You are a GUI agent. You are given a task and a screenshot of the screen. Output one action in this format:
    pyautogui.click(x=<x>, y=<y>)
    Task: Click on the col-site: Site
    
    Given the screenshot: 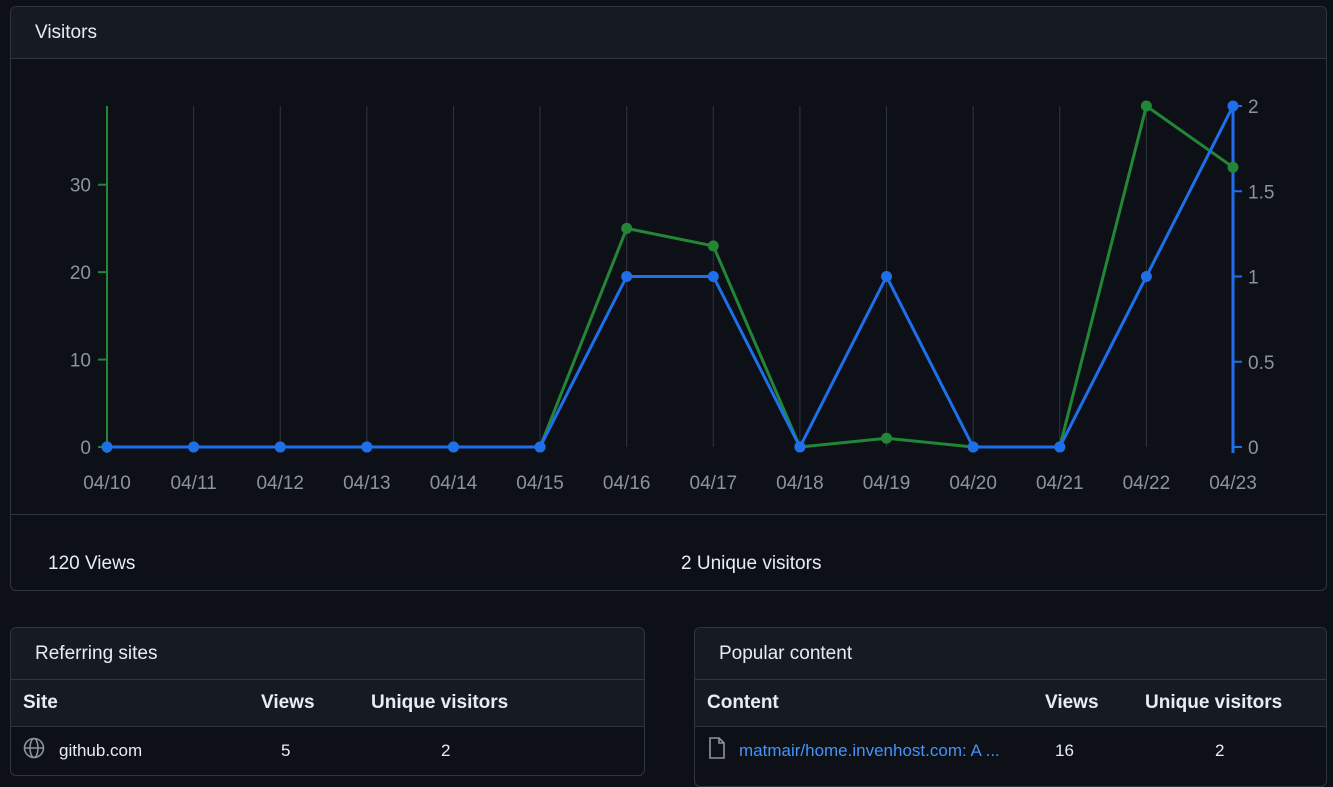 What is the action you would take?
    pyautogui.click(x=136, y=703)
    